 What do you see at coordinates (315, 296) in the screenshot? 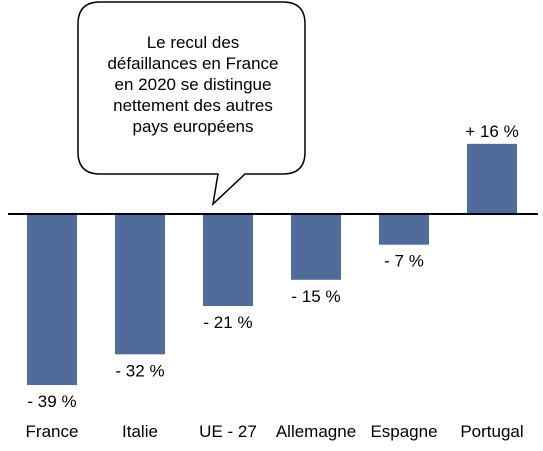
I see `value-label: - 15 %` at bounding box center [315, 296].